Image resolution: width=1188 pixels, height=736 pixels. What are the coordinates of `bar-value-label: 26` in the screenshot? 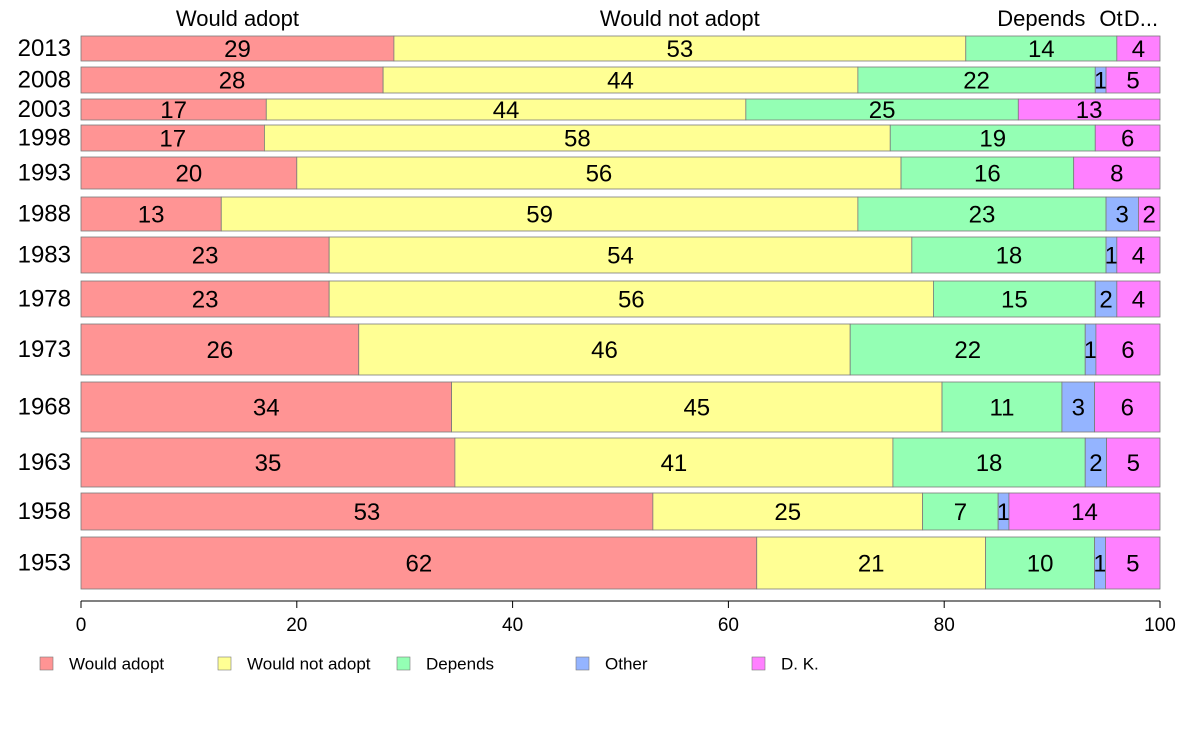 It's located at (220, 350).